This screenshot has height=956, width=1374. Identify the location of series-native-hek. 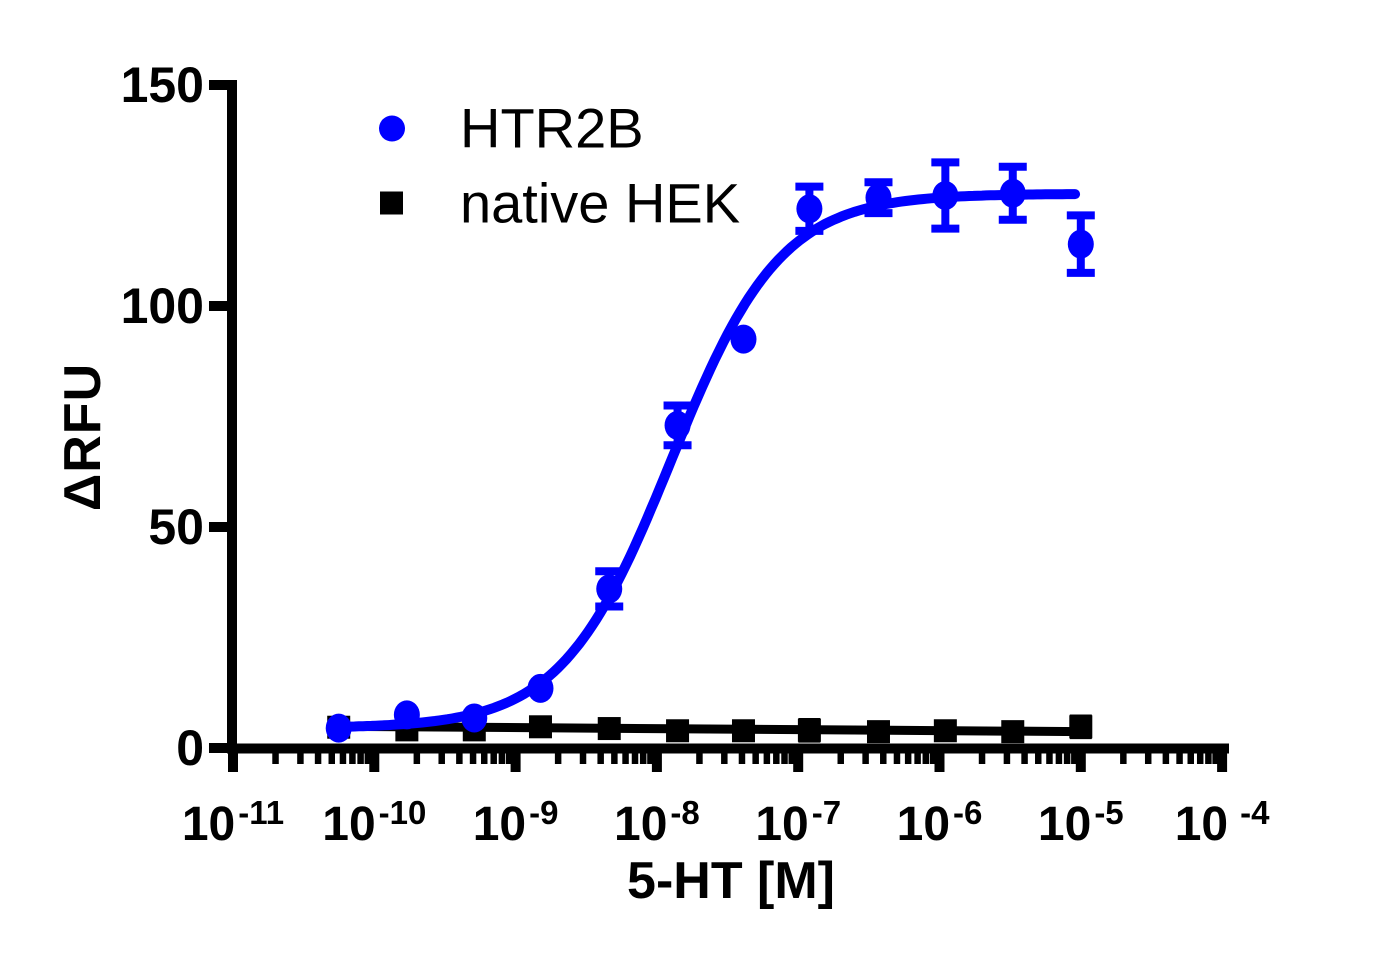
(710, 729).